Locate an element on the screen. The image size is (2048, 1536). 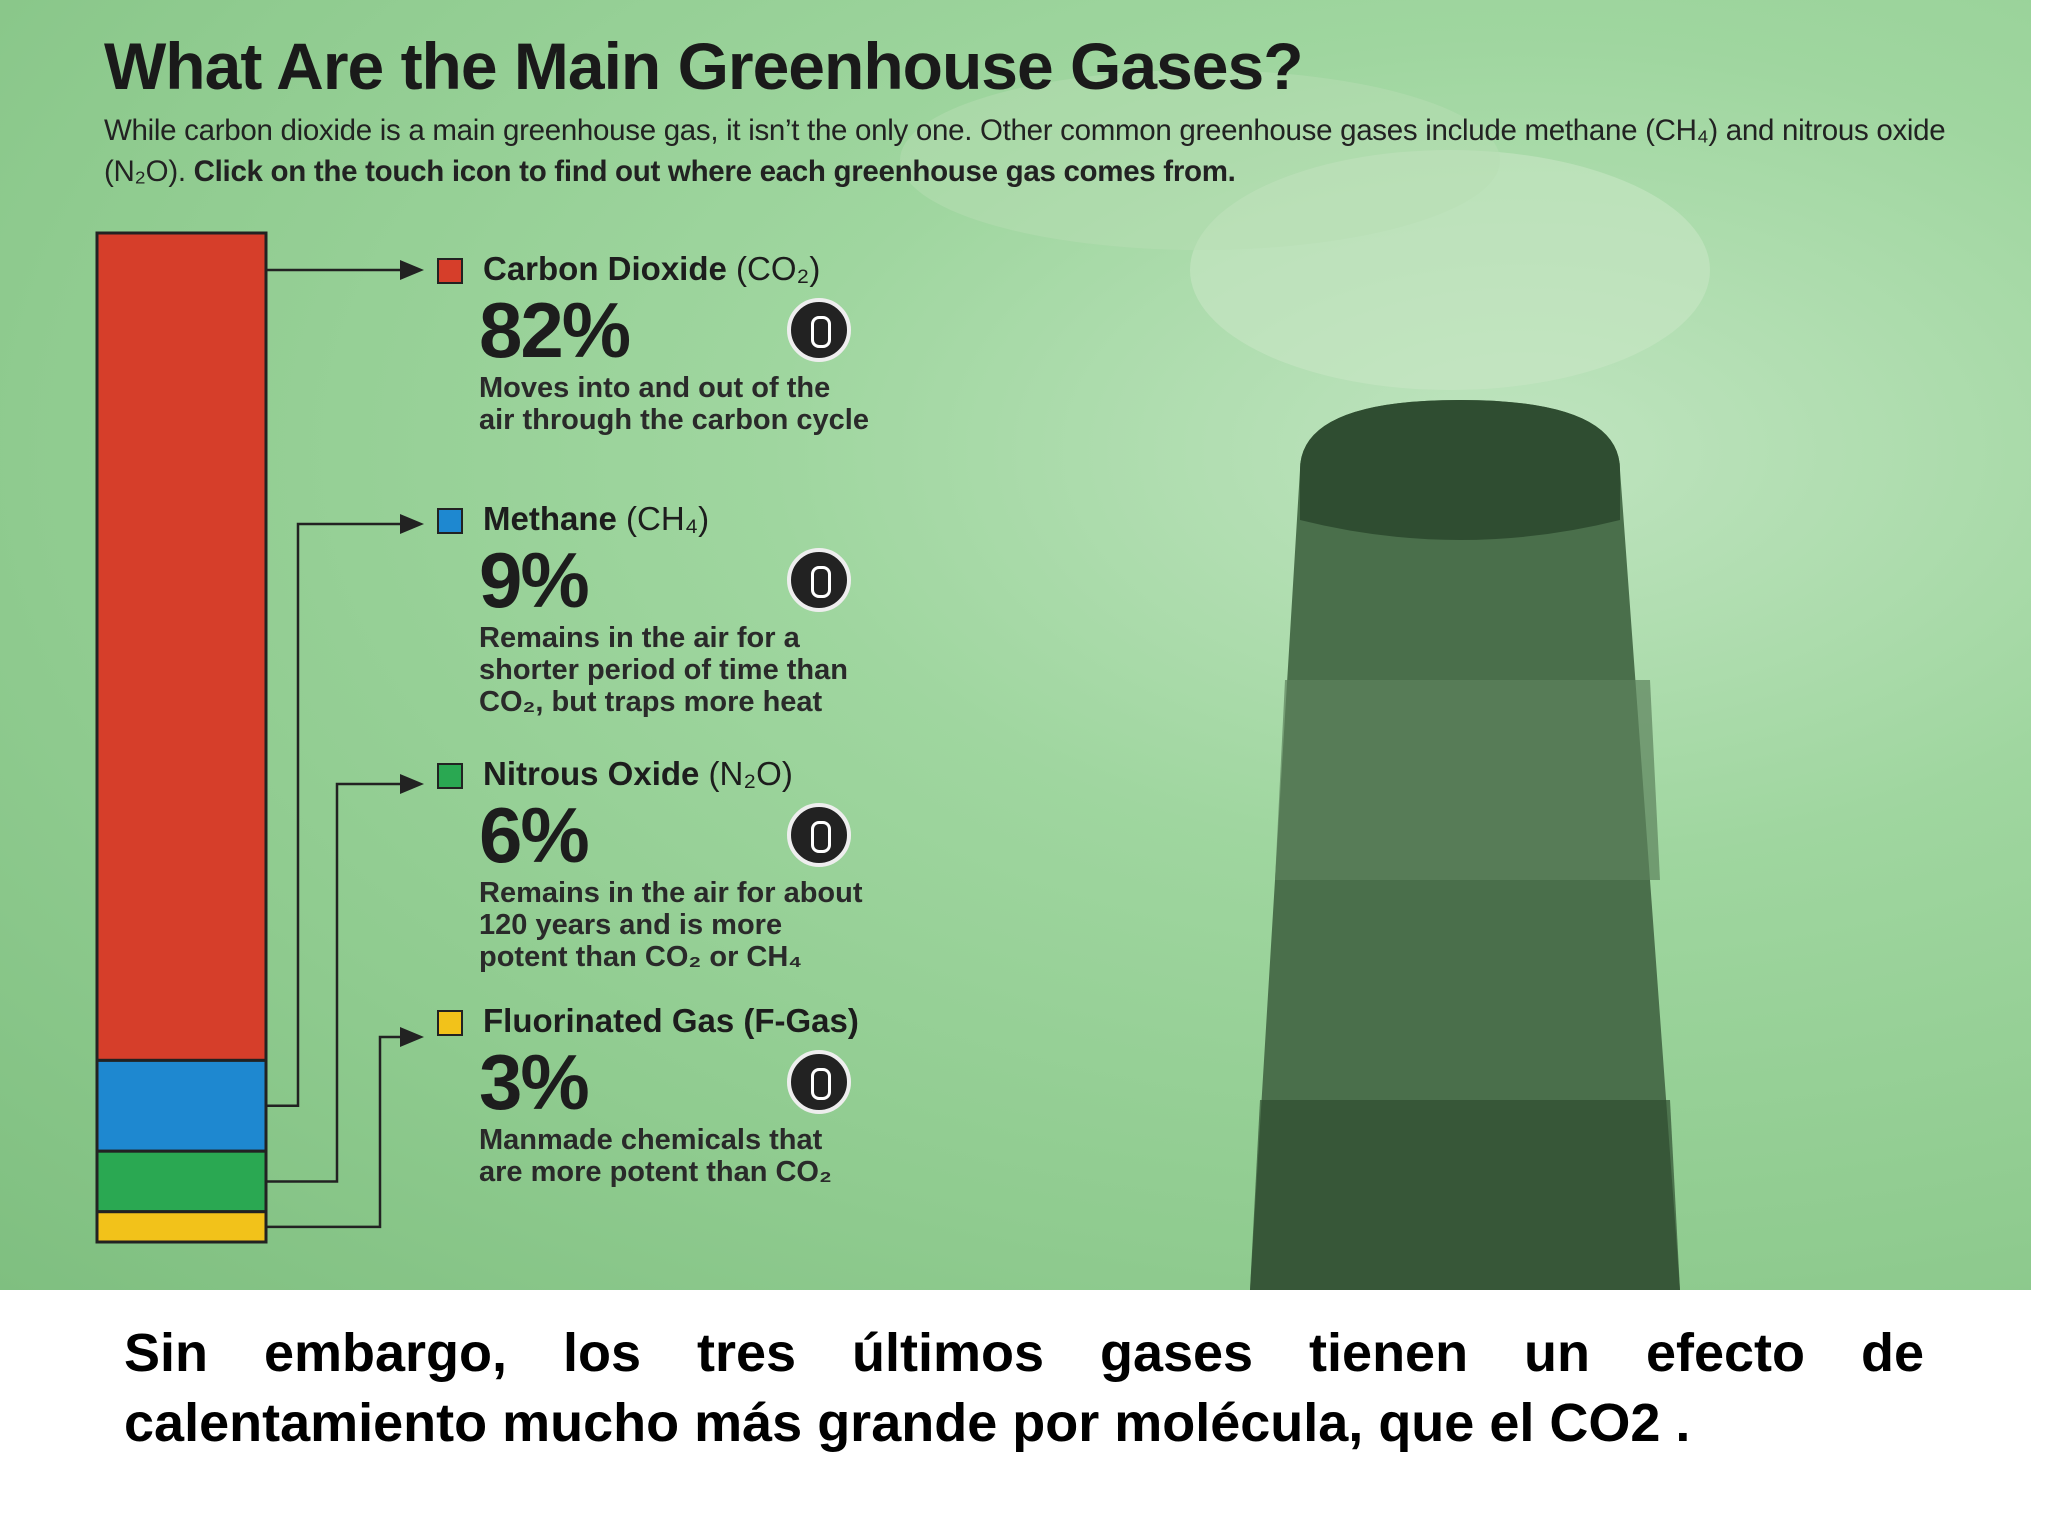
stacked-bar-chart is located at coordinates (259, 737).